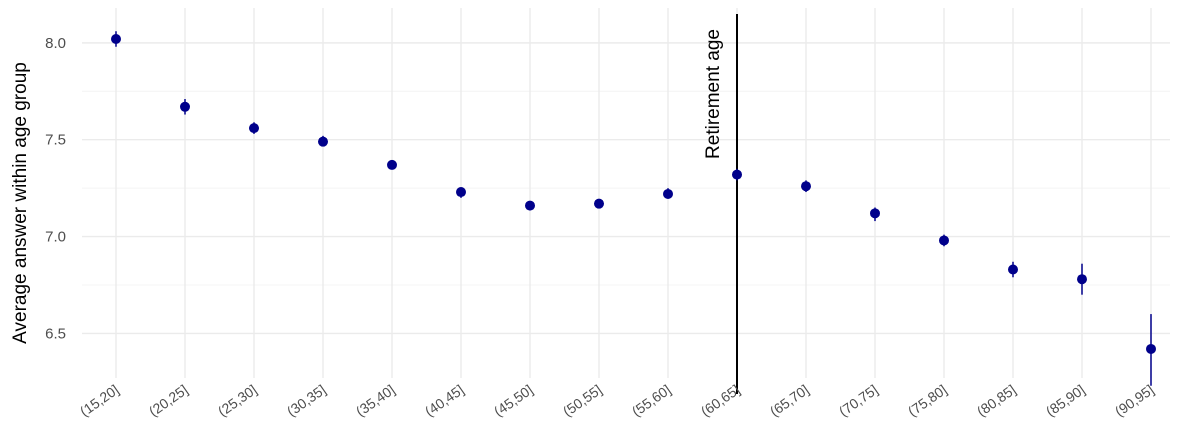 The width and height of the screenshot is (1178, 443). Describe the element at coordinates (582, 400) in the screenshot. I see `x-tick-label: (50,55]` at that location.